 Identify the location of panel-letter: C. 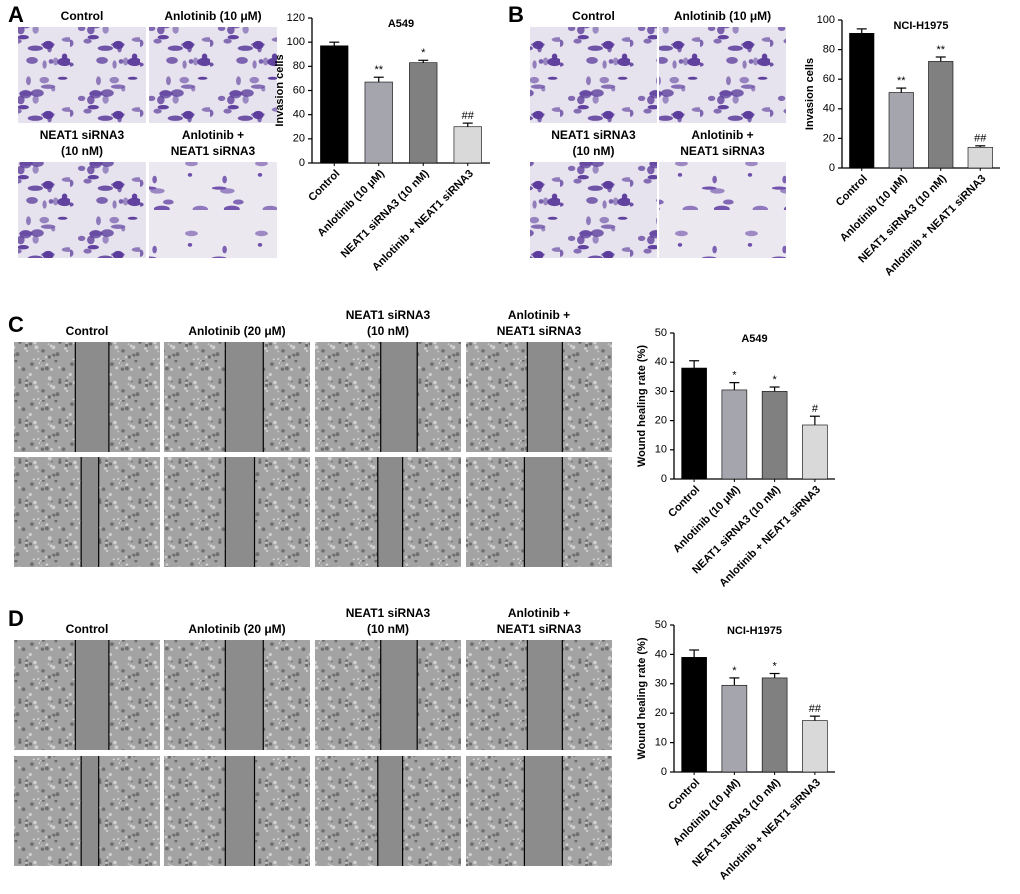
(16, 324).